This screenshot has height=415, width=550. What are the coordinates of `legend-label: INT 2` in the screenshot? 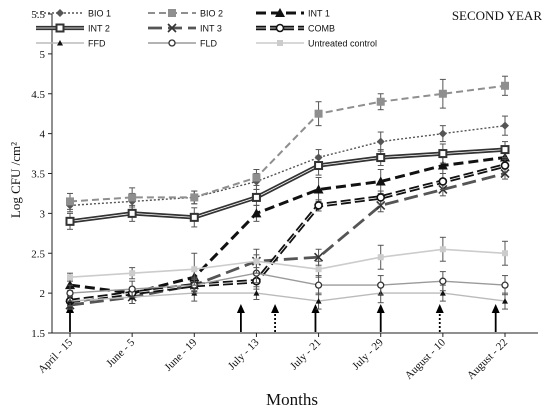 It's located at (99, 29).